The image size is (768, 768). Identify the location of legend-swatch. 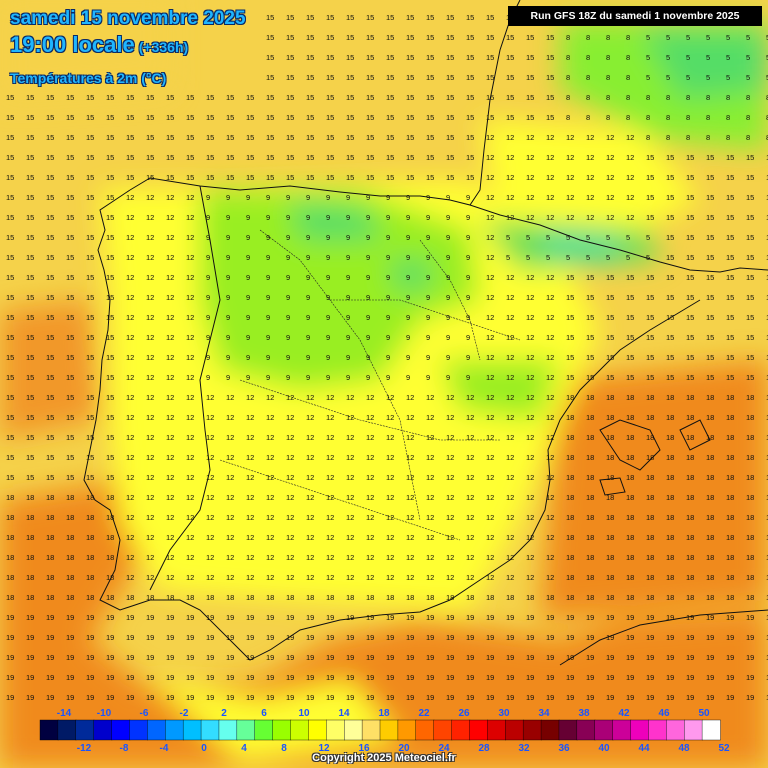
(443, 730).